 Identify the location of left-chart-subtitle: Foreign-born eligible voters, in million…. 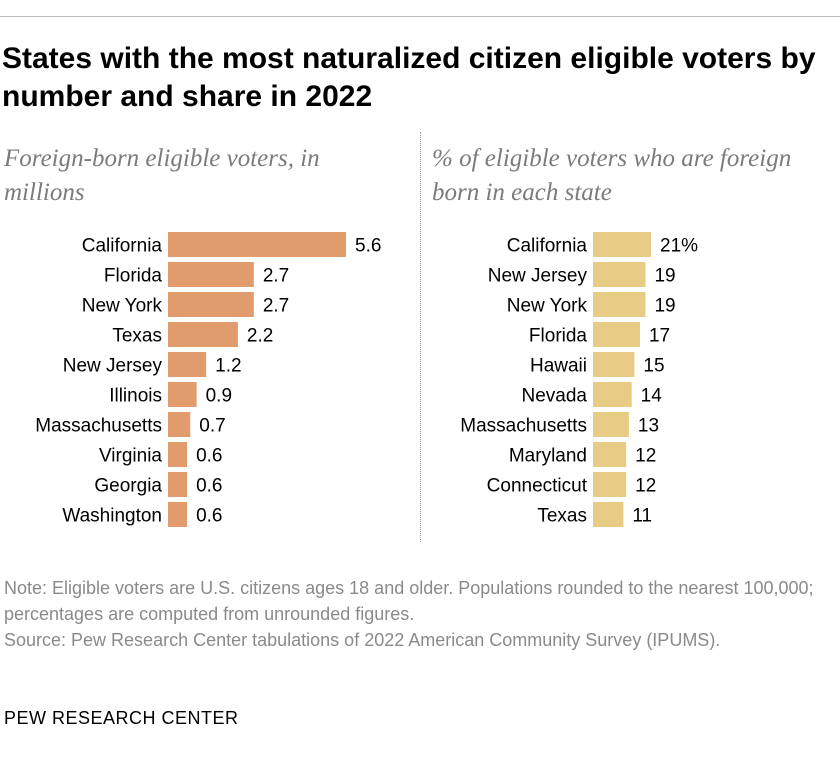
(162, 175).